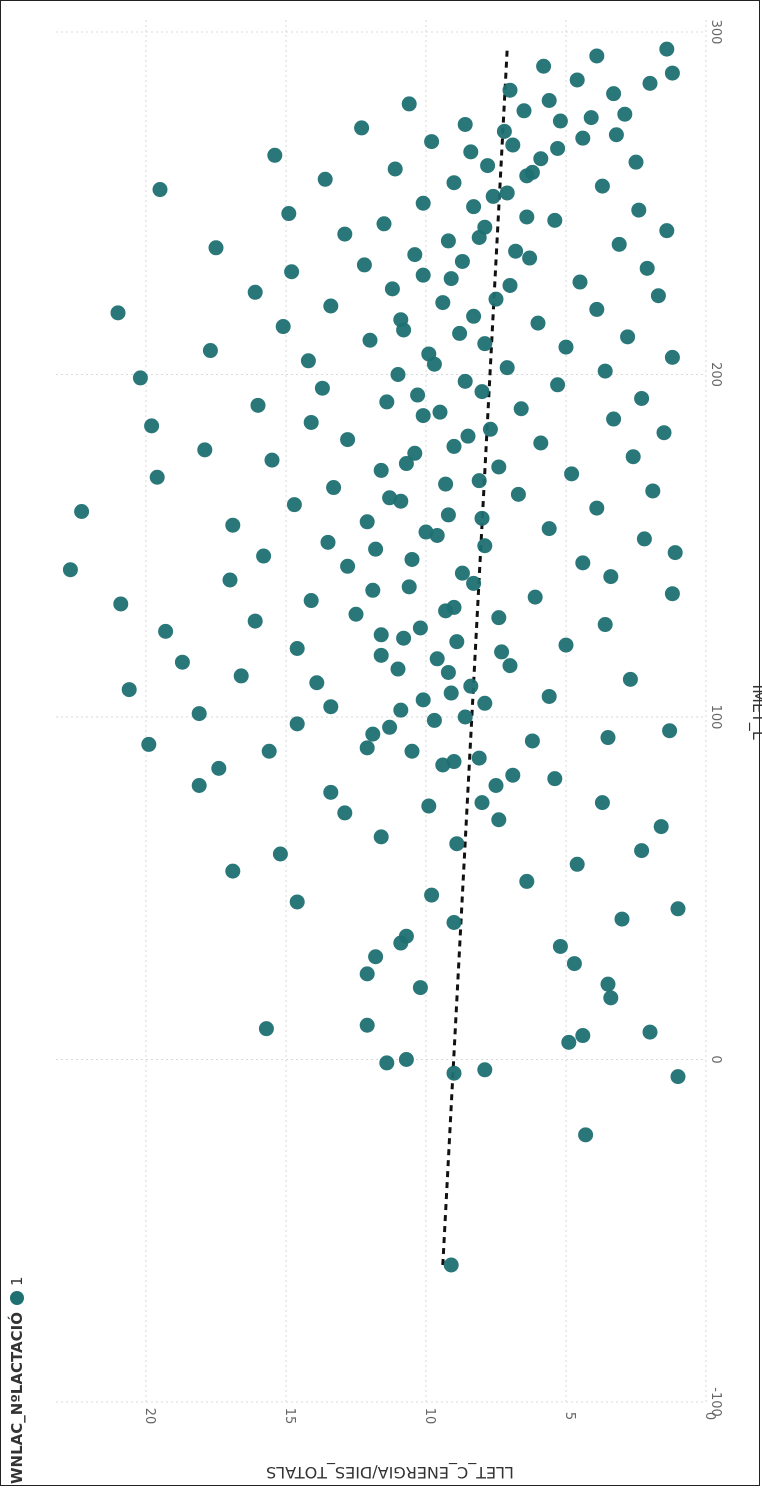 Image resolution: width=762 pixels, height=1488 pixels. What do you see at coordinates (16, 1380) in the screenshot?
I see `legend: WNLAC_NºLACTACIÓ 1` at bounding box center [16, 1380].